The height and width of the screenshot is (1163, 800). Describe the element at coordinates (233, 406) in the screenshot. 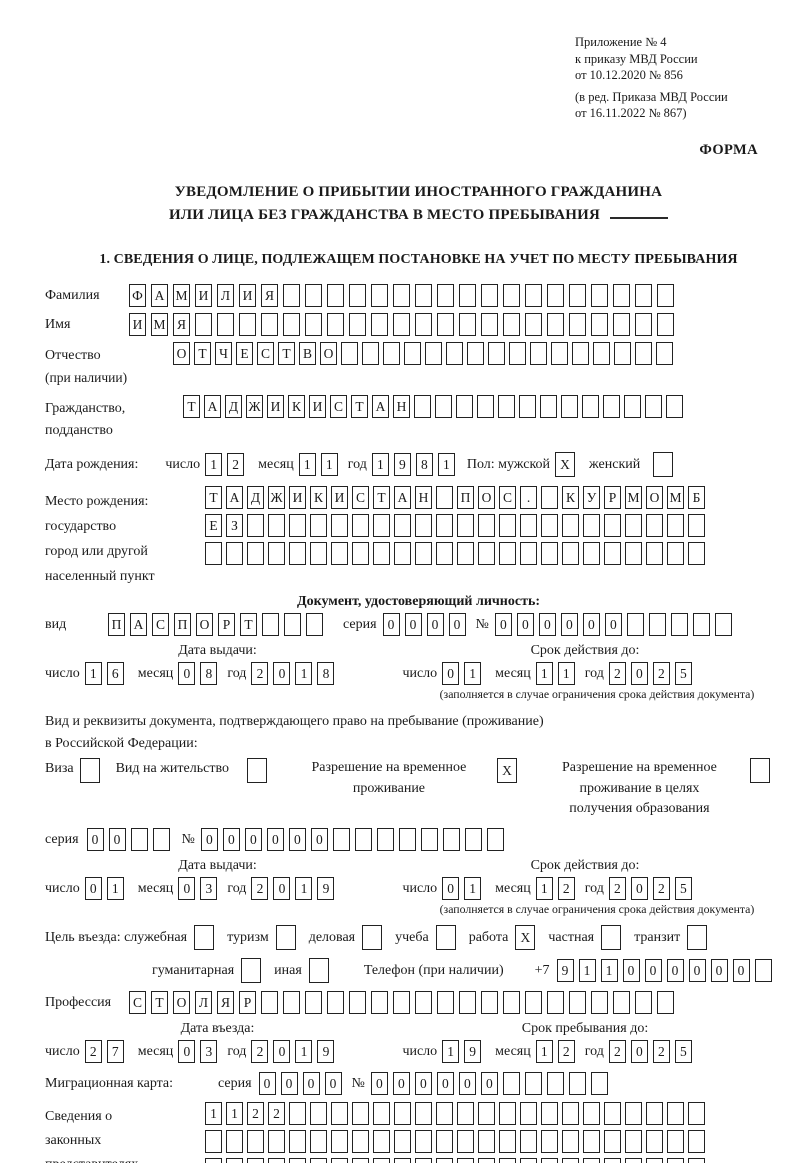

I see `char-cell: Д` at that location.